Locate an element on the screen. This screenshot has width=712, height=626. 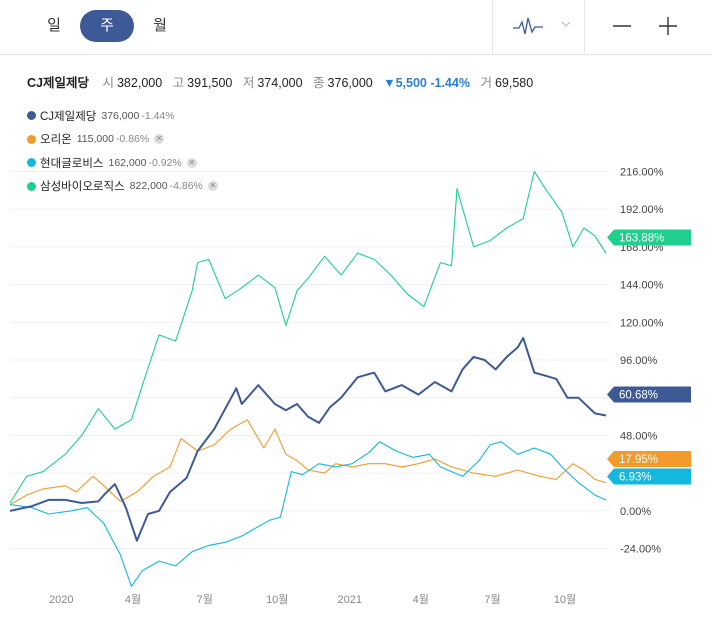
top-toolbar: 일 주 월 is located at coordinates (356, 27).